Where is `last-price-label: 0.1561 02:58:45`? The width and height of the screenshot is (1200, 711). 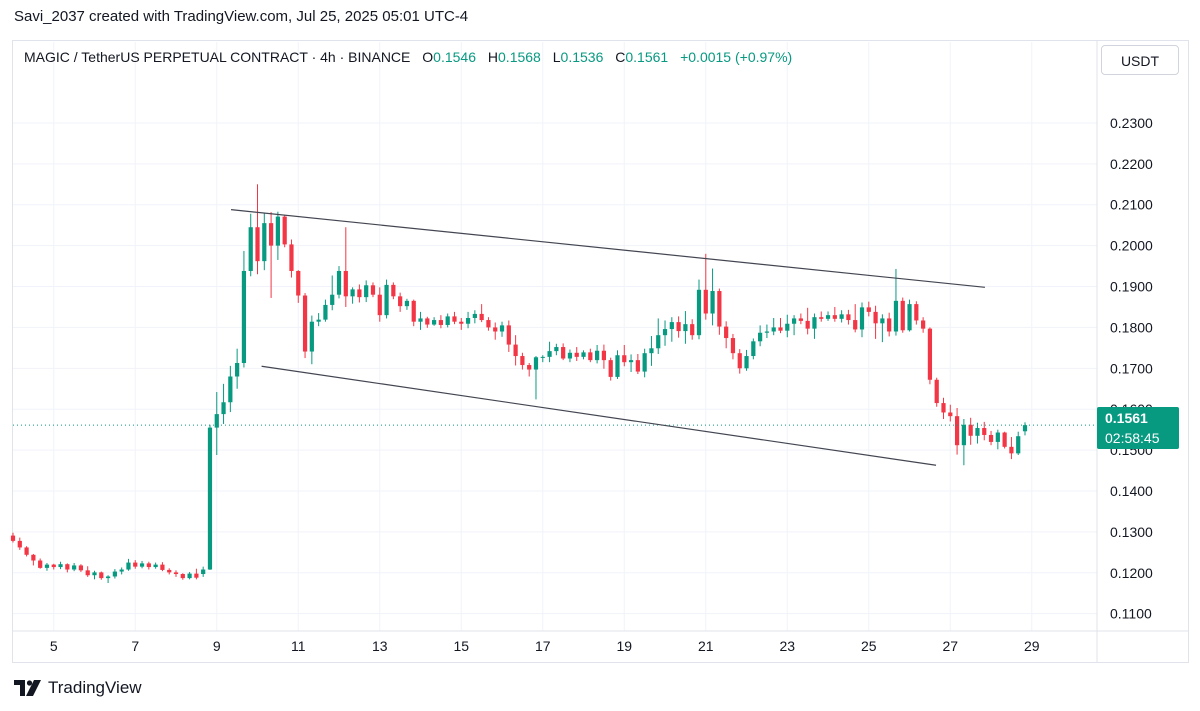
last-price-label: 0.1561 02:58:45 is located at coordinates (1138, 428).